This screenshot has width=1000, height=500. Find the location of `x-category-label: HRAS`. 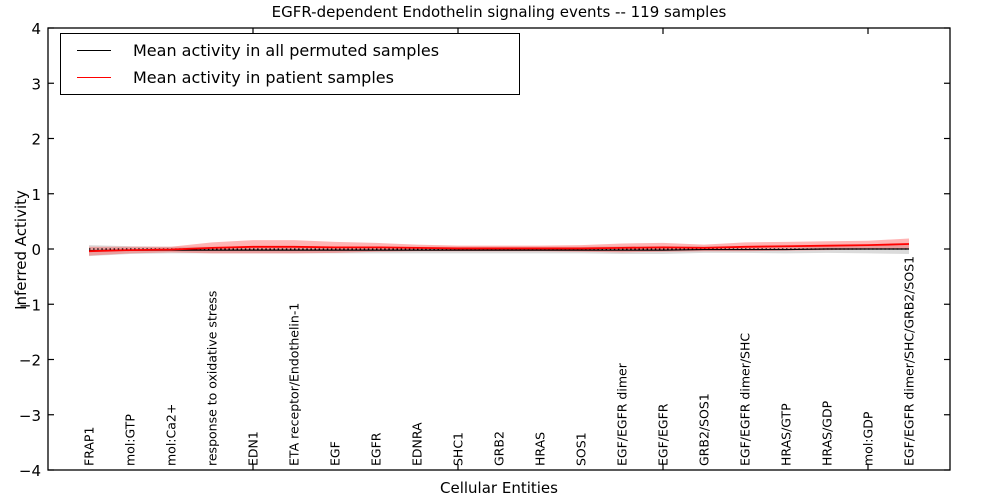

x-category-label: HRAS is located at coordinates (540, 449).